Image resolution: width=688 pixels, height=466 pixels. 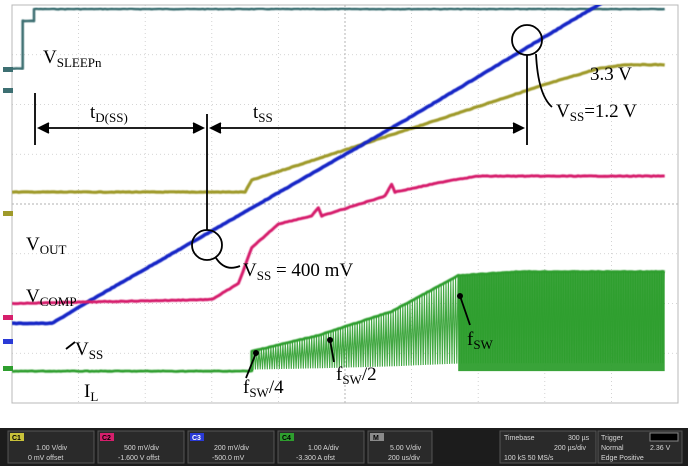 I want to click on hud-c2-scale: 500 mV/div, so click(x=142, y=448).